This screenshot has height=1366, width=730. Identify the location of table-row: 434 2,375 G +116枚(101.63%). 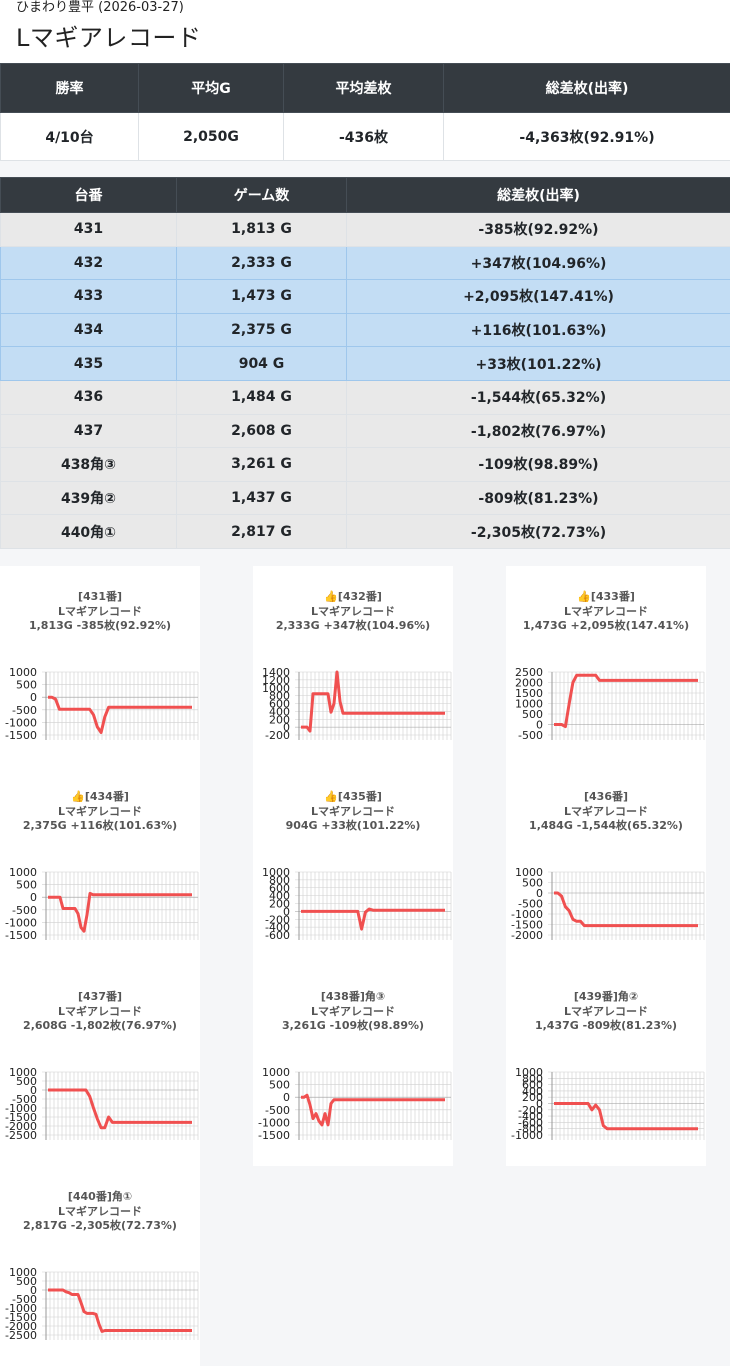
(365, 330).